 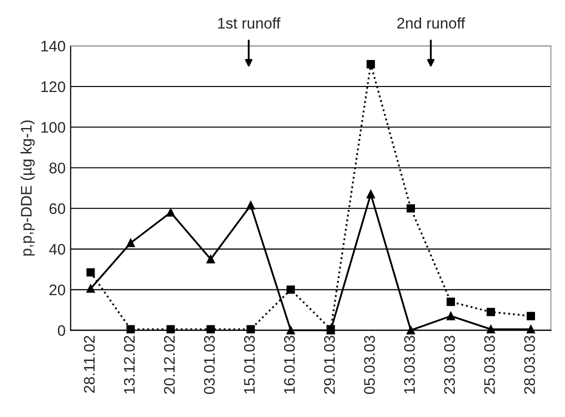 I want to click on y-tick-label: 40, so click(x=57, y=249).